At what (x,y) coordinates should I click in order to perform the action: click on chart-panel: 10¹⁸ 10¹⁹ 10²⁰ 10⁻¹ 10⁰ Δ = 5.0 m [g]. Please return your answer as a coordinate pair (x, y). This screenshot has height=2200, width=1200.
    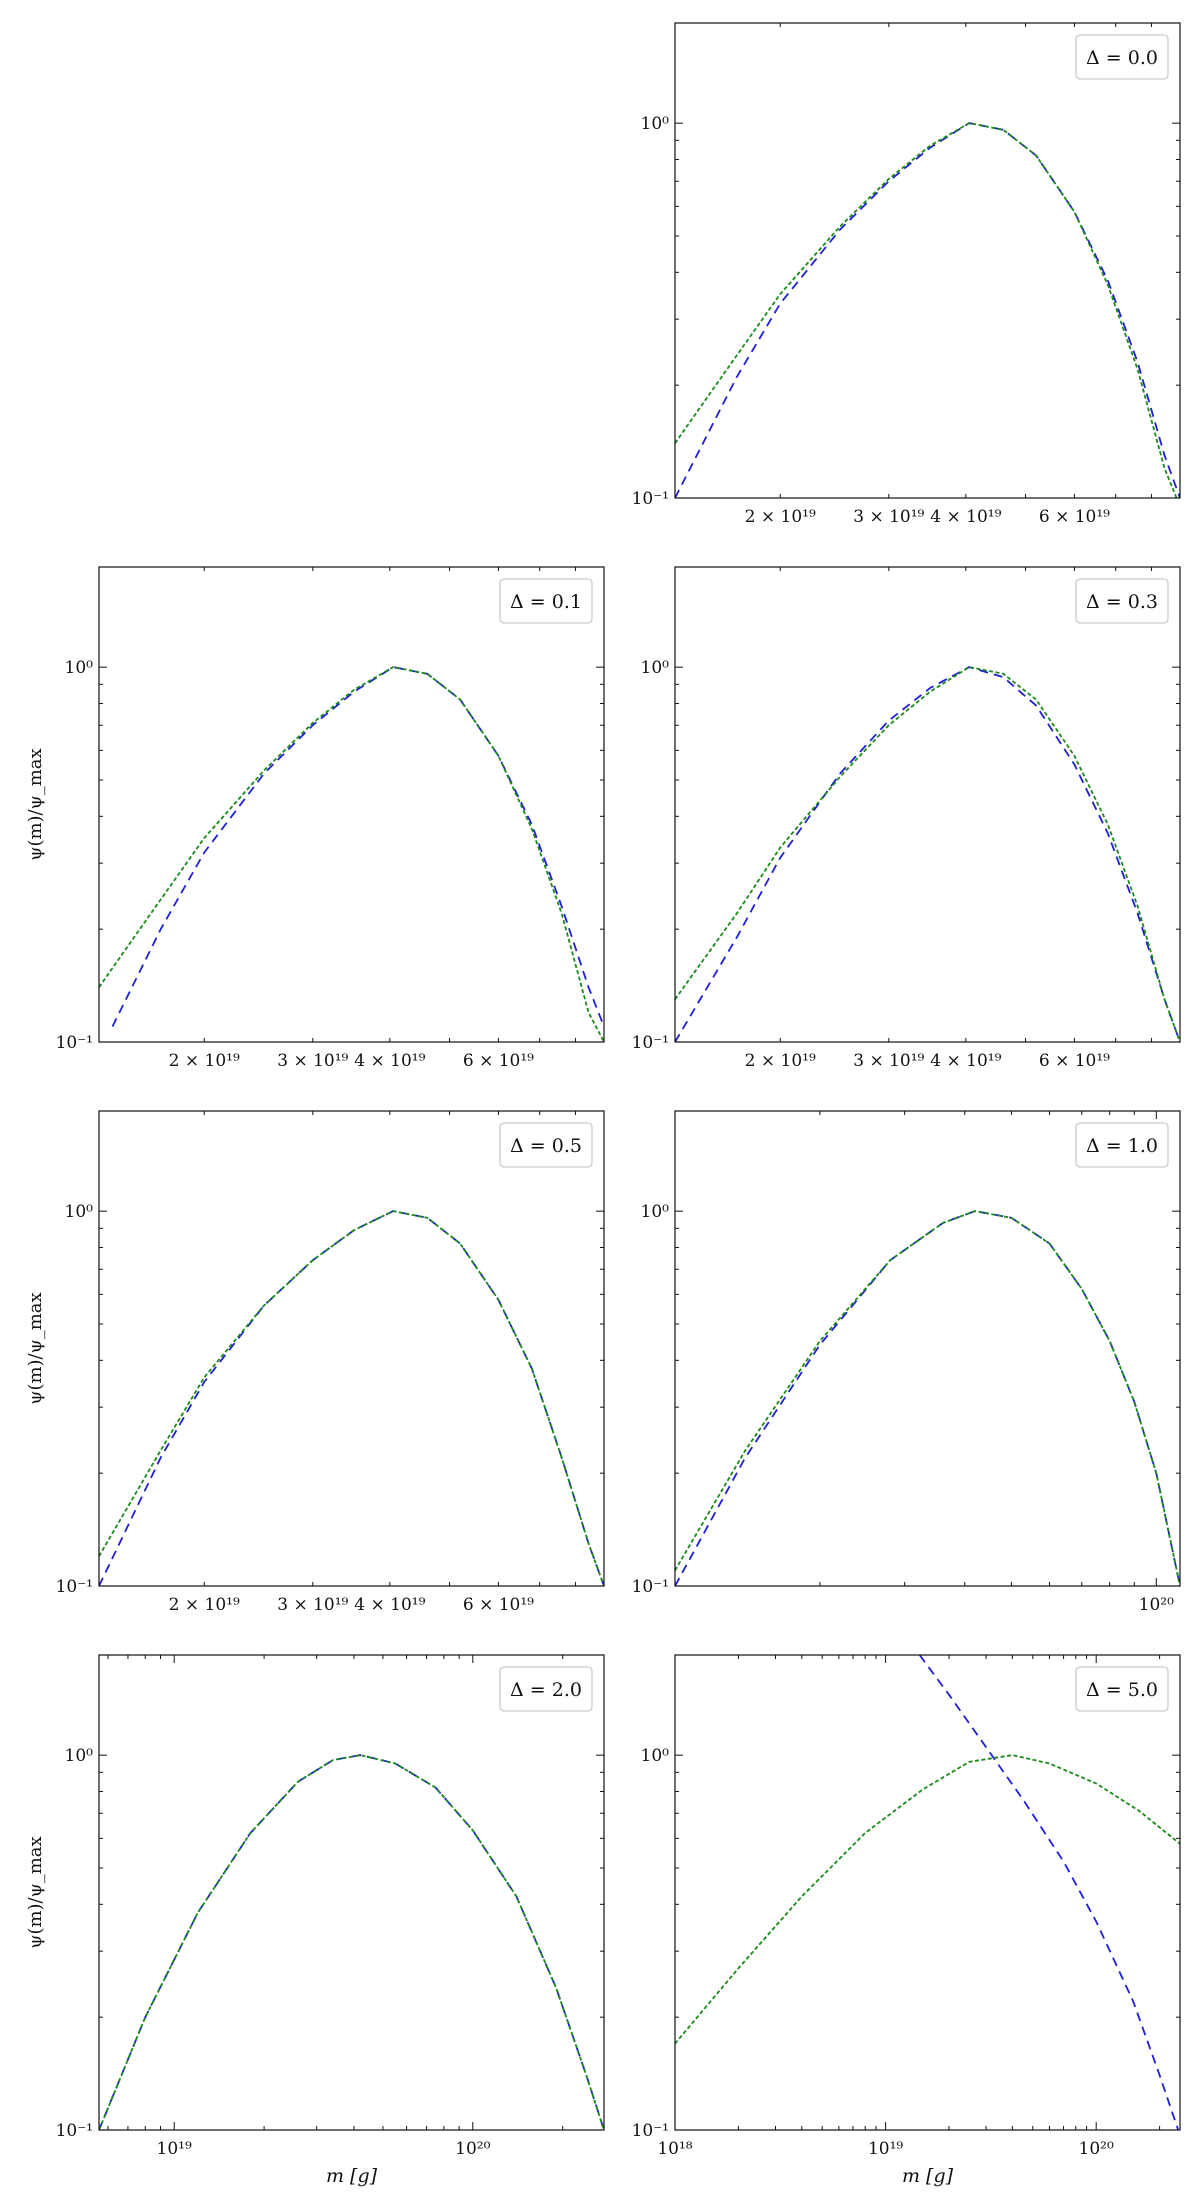
    Looking at the image, I should click on (906, 1920).